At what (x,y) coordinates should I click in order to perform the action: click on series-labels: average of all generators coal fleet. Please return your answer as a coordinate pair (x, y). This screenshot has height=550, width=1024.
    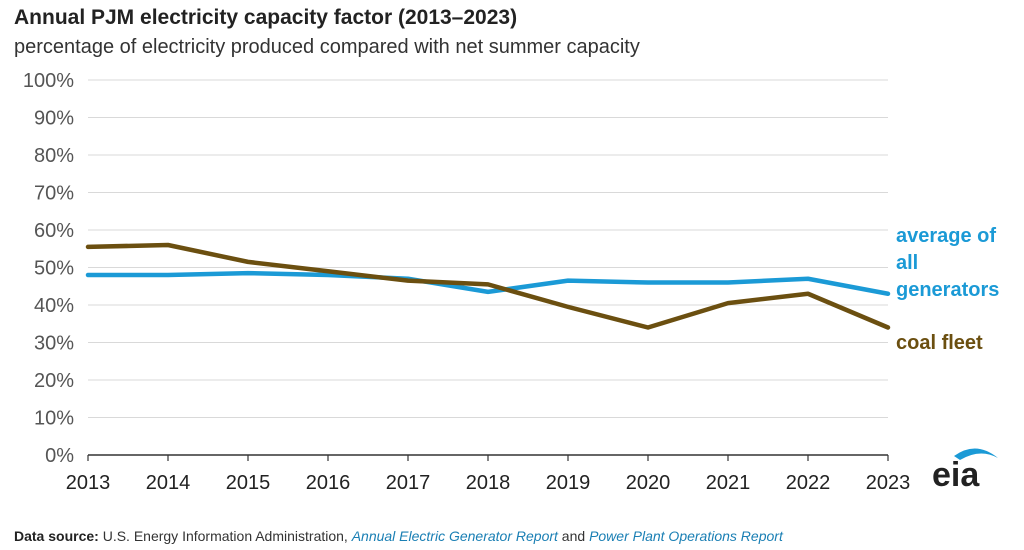
    Looking at the image, I should click on (947, 289).